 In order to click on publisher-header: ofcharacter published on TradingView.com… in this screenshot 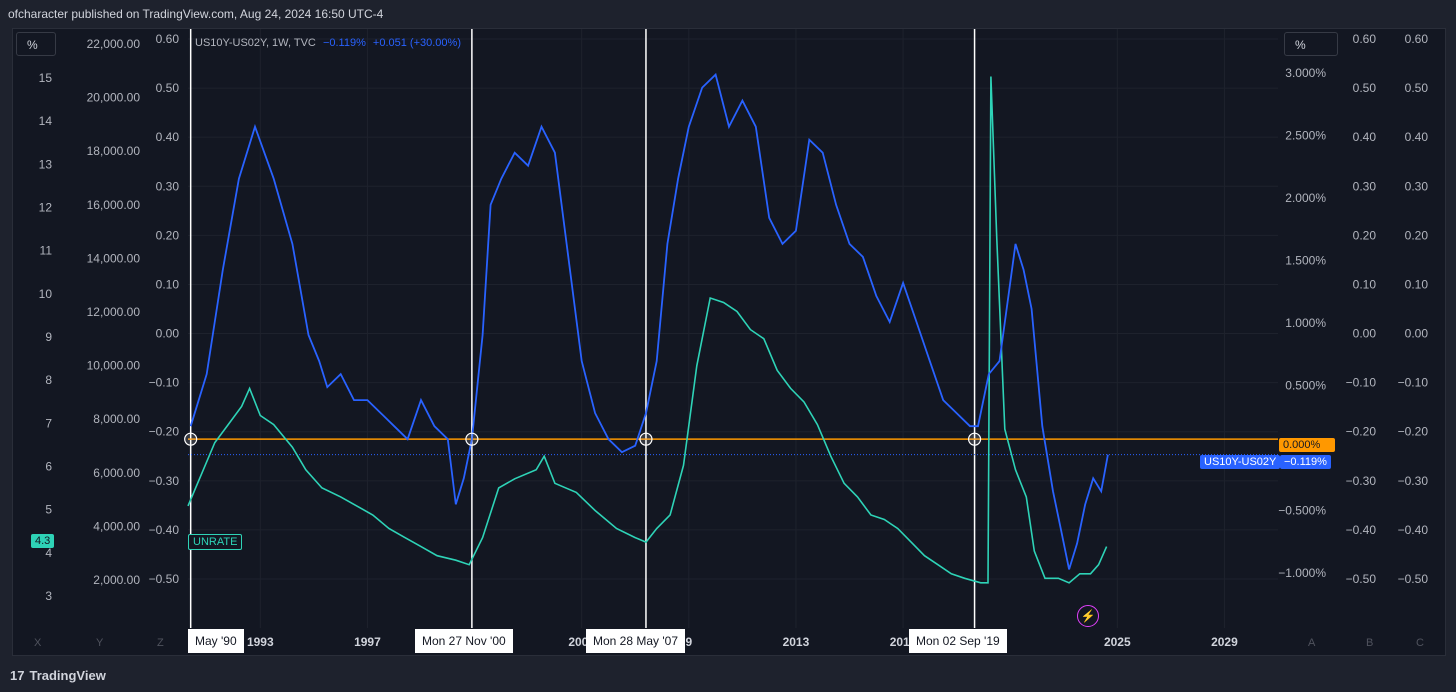, I will do `click(728, 14)`.